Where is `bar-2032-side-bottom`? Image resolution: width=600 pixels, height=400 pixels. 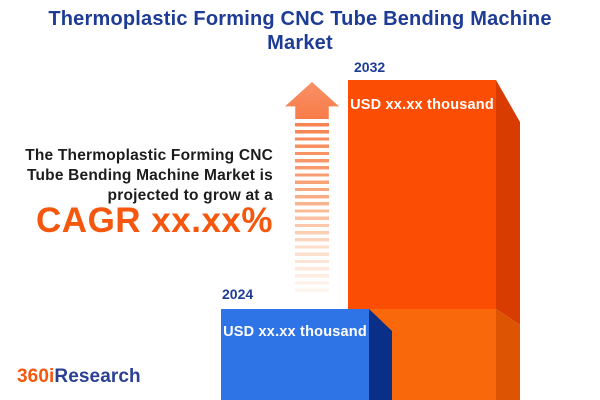
bar-2032-side-bottom is located at coordinates (508, 354).